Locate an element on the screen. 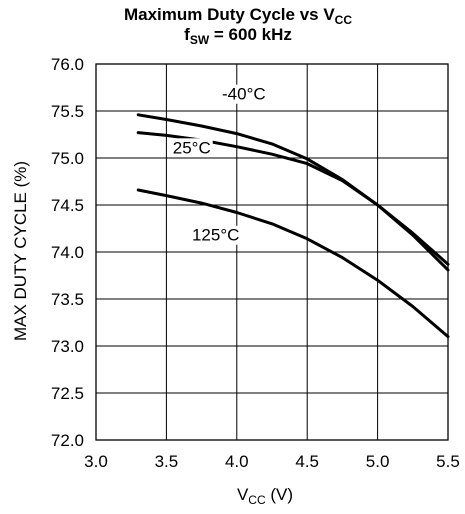  x-tick-label: 3.5 is located at coordinates (167, 461).